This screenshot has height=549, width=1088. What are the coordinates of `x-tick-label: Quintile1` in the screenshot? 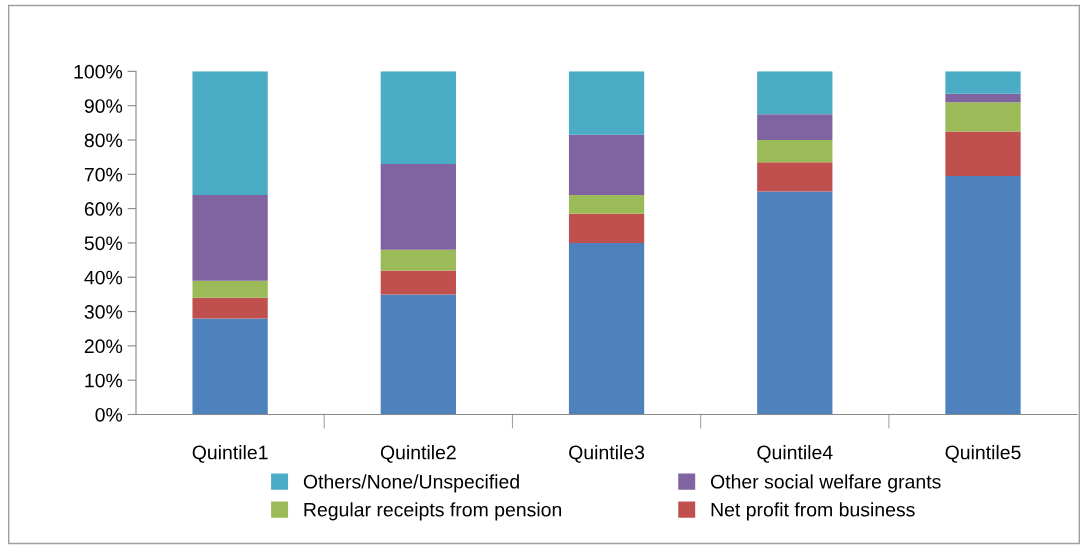 It's located at (230, 454).